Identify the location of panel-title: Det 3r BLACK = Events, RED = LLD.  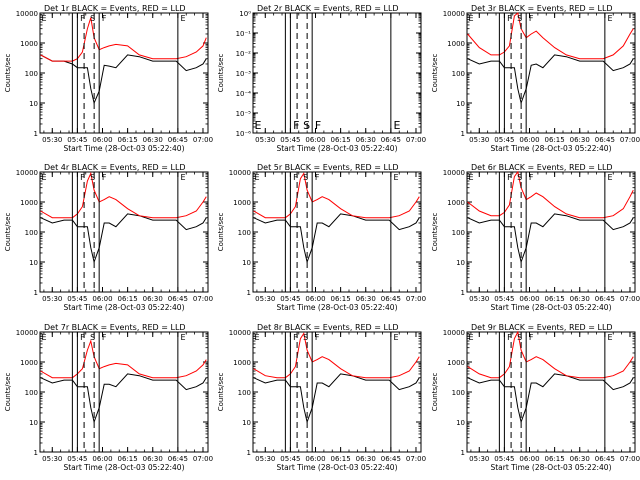
(542, 8).